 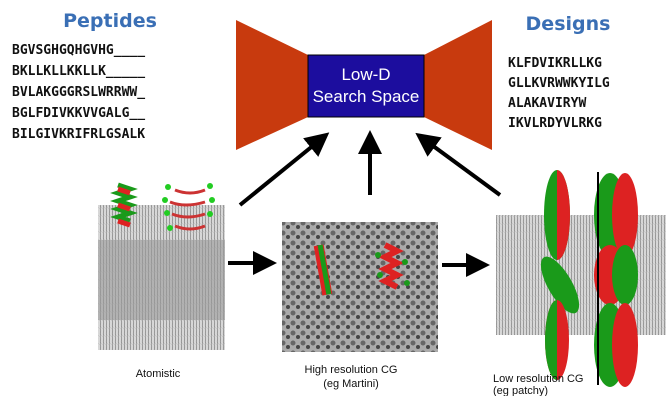 What do you see at coordinates (161, 266) in the screenshot?
I see `atomistic-image` at bounding box center [161, 266].